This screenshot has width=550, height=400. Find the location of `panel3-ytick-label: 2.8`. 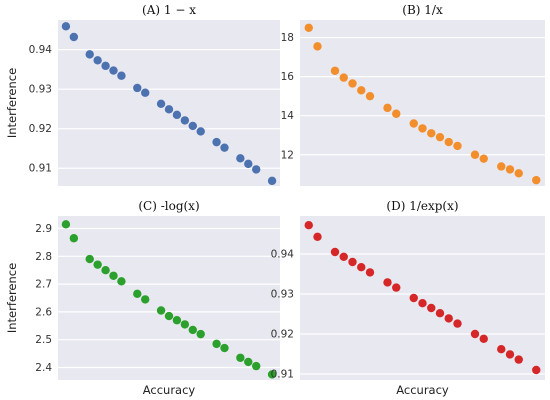

panel3-ytick-label: 2.8 is located at coordinates (43, 257).